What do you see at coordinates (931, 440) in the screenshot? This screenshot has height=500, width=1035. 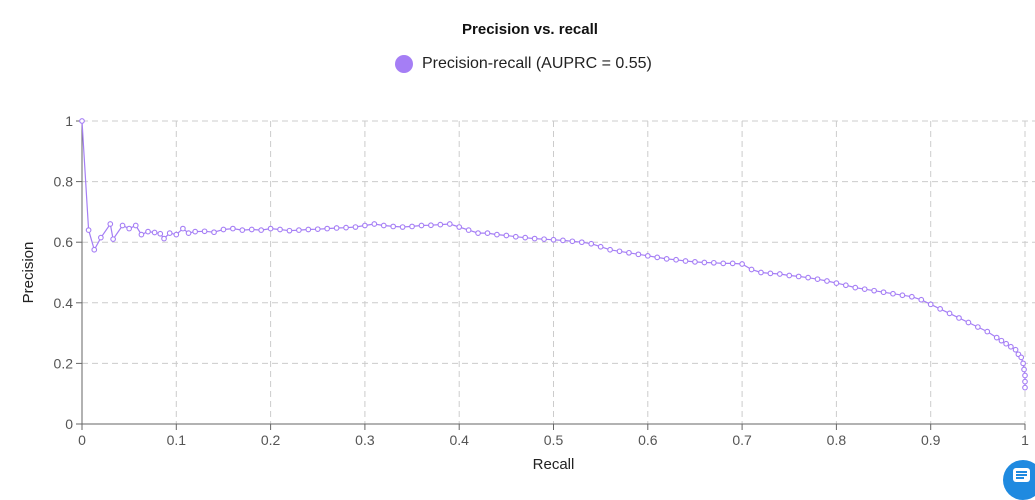 I see `x-tick-label: 0.9` at bounding box center [931, 440].